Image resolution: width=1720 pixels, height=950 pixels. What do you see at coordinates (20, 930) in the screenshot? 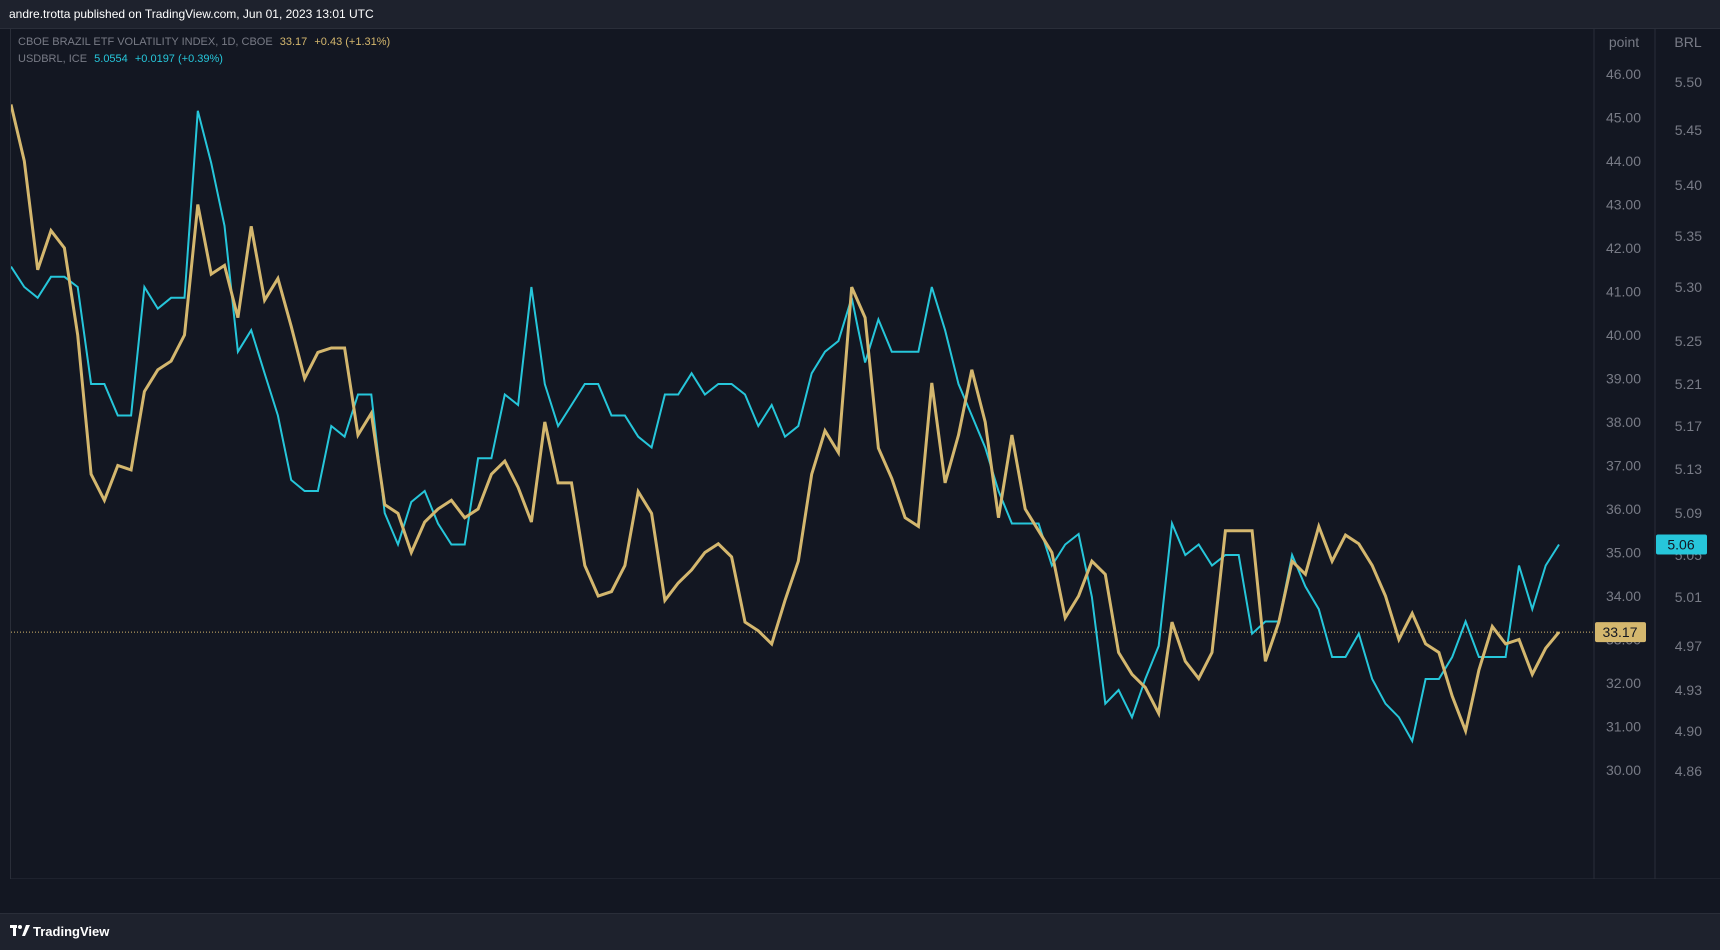
I see `tradingview-logo-icon` at bounding box center [20, 930].